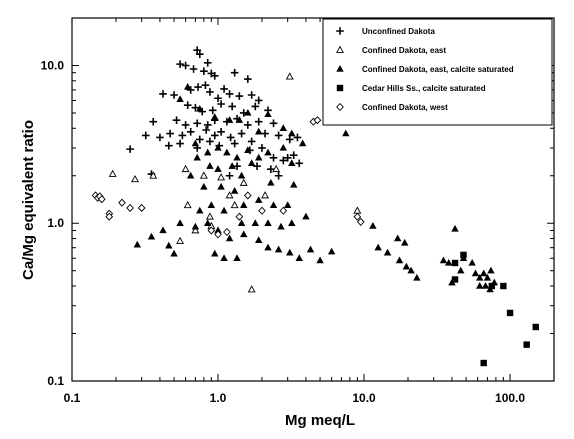 Image resolution: width=574 pixels, height=439 pixels. Describe the element at coordinates (398, 31) in the screenshot. I see `legend-label: Unconfined Dakota` at that location.